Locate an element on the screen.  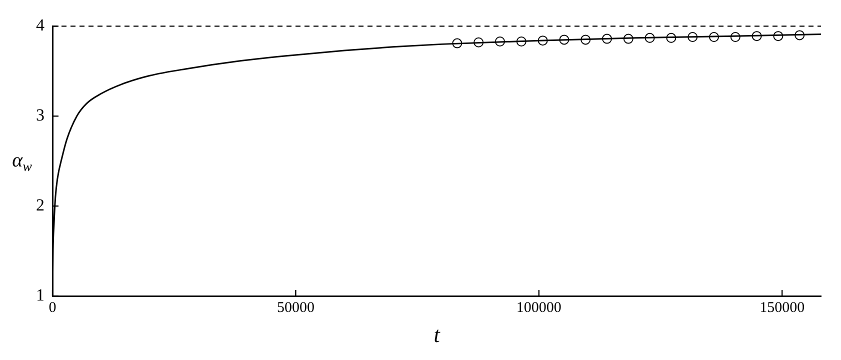
x-tick-label: 150000 is located at coordinates (782, 308).